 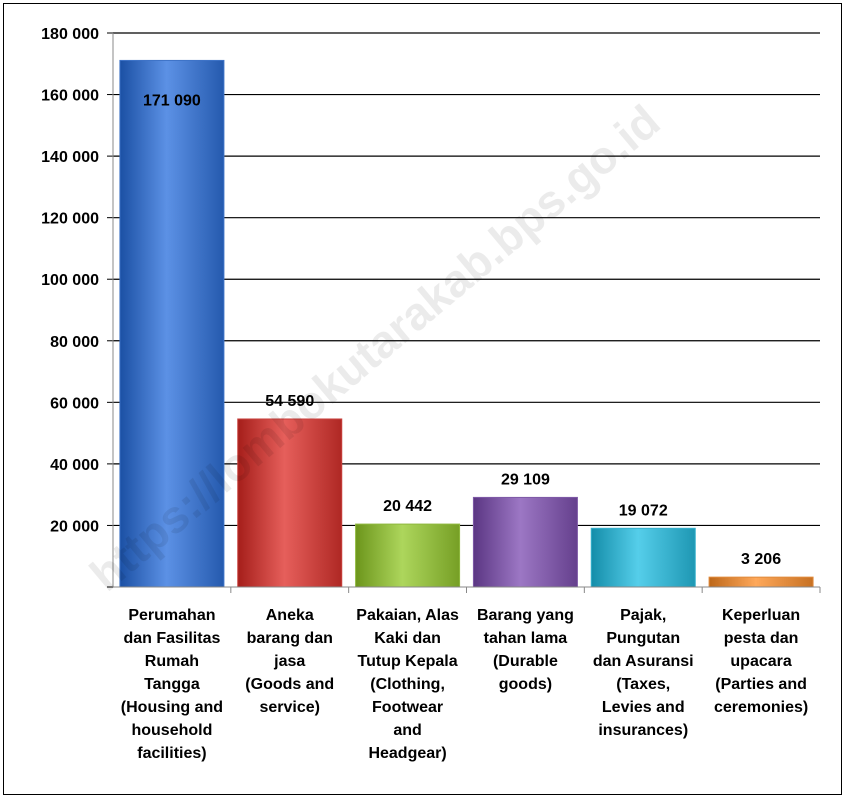 What do you see at coordinates (525, 661) in the screenshot?
I see `category-label-line: (Durable` at bounding box center [525, 661].